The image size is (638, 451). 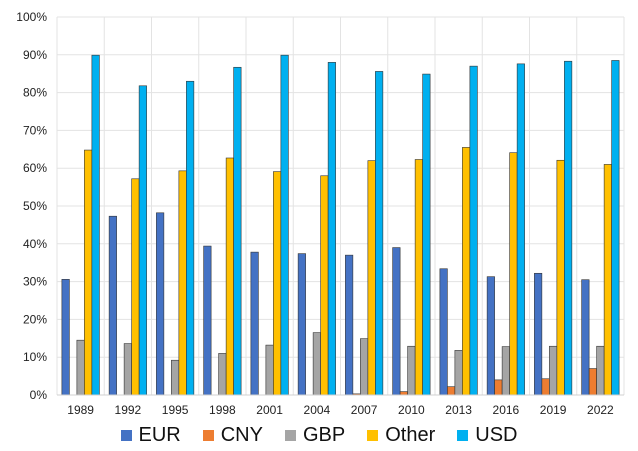 What do you see at coordinates (411, 410) in the screenshot?
I see `x-tick-label: 2010` at bounding box center [411, 410].